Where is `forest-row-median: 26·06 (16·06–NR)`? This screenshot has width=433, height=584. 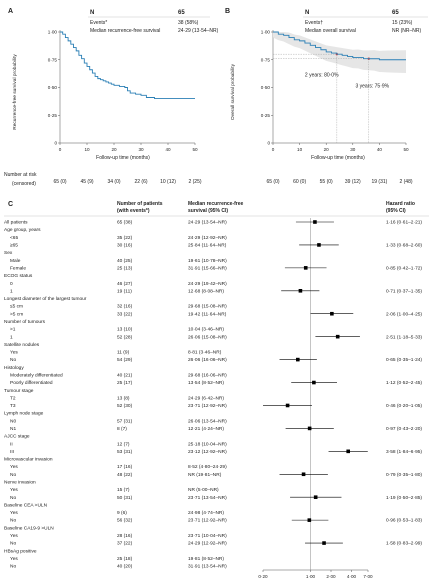 forest-row-median: 26·06 (16·06–NR) is located at coordinates (207, 360).